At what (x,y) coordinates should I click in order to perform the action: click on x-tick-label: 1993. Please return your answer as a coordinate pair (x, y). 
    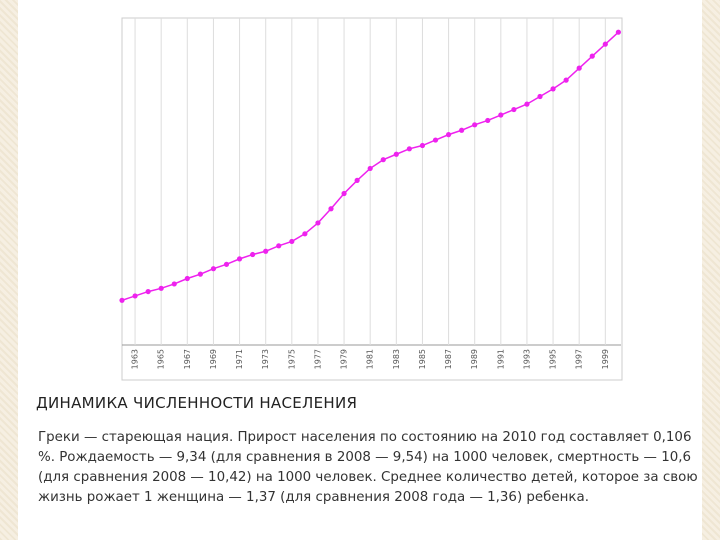
    Looking at the image, I should click on (526, 359).